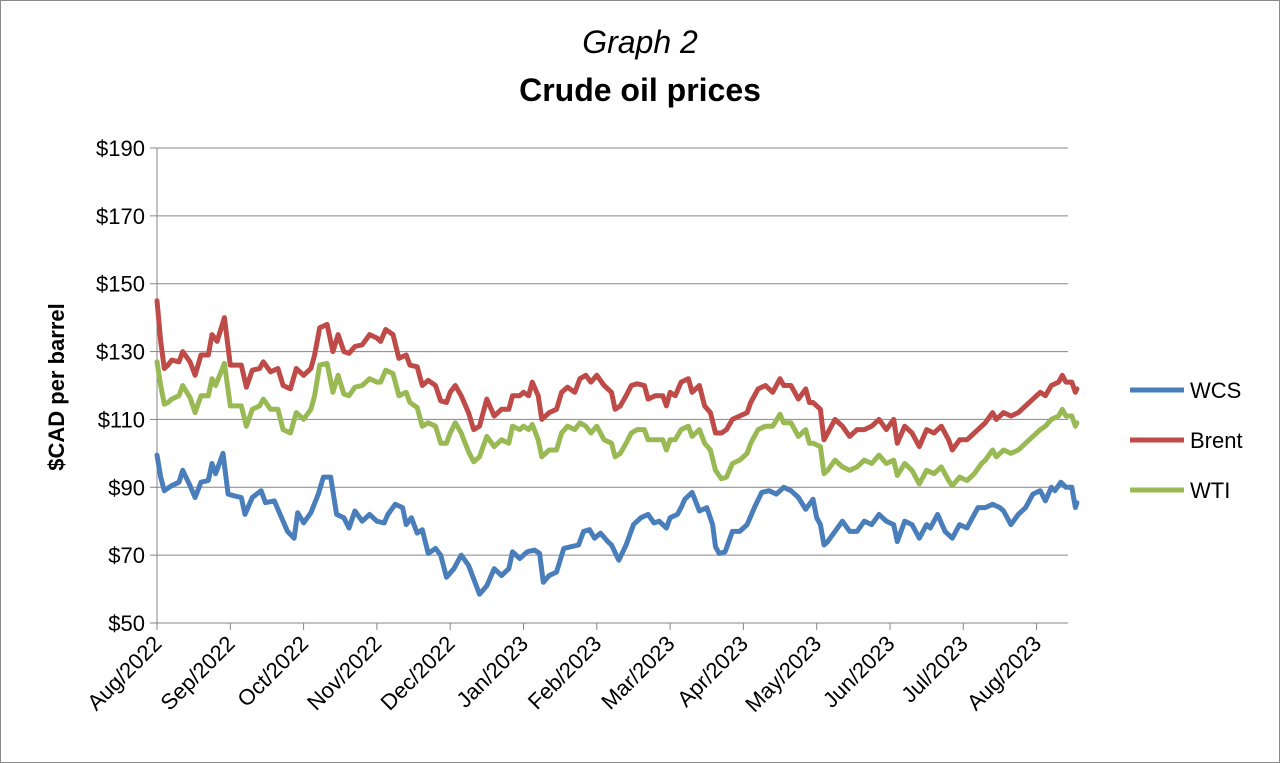  Describe the element at coordinates (417, 673) in the screenshot. I see `x-tick-label: Dec/2022` at that location.